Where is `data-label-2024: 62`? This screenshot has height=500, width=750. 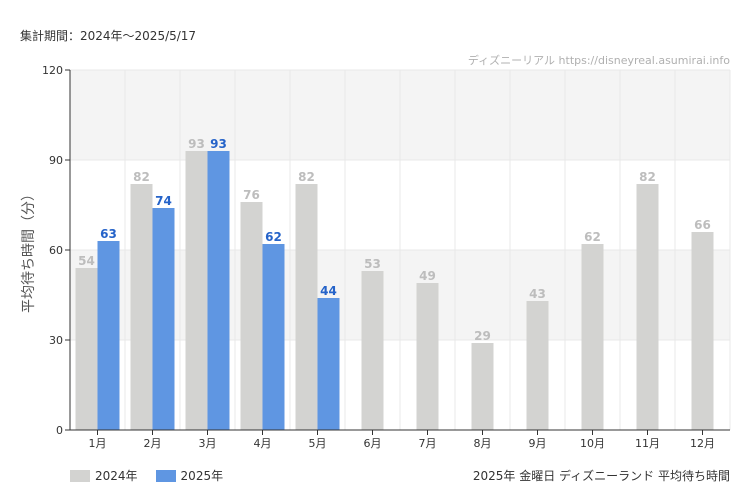 data-label-2024: 62 is located at coordinates (592, 237).